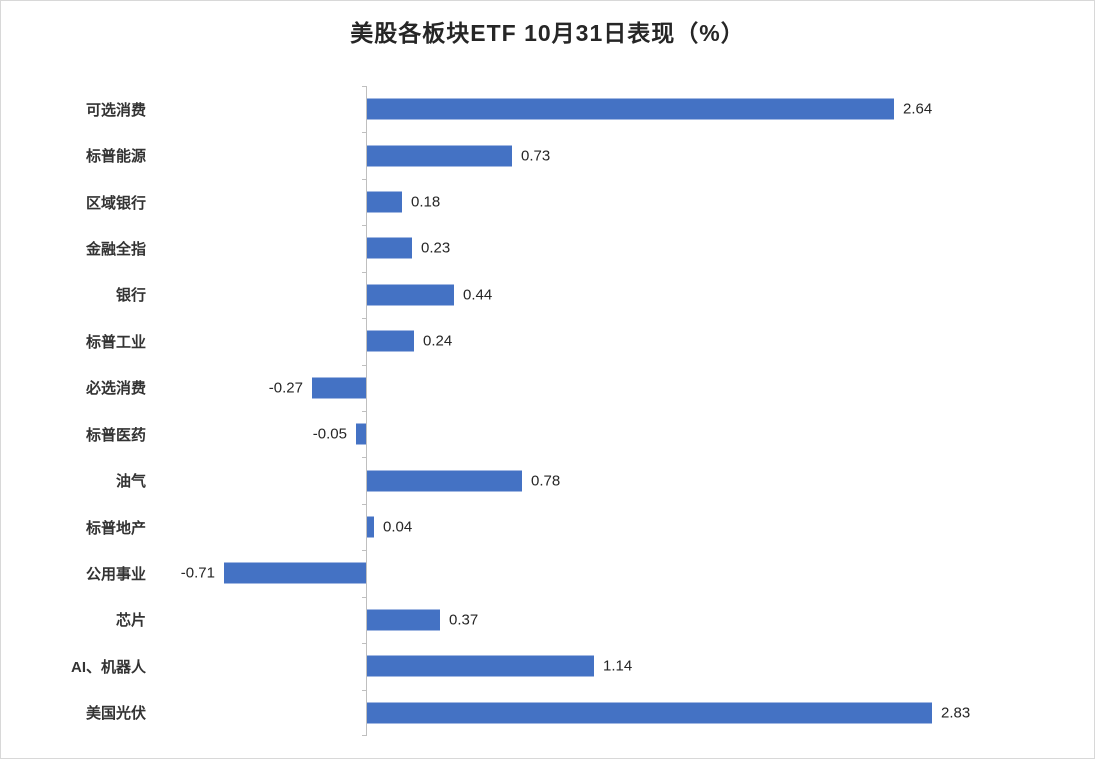  I want to click on bar-zone: 0.37, so click(622, 620).